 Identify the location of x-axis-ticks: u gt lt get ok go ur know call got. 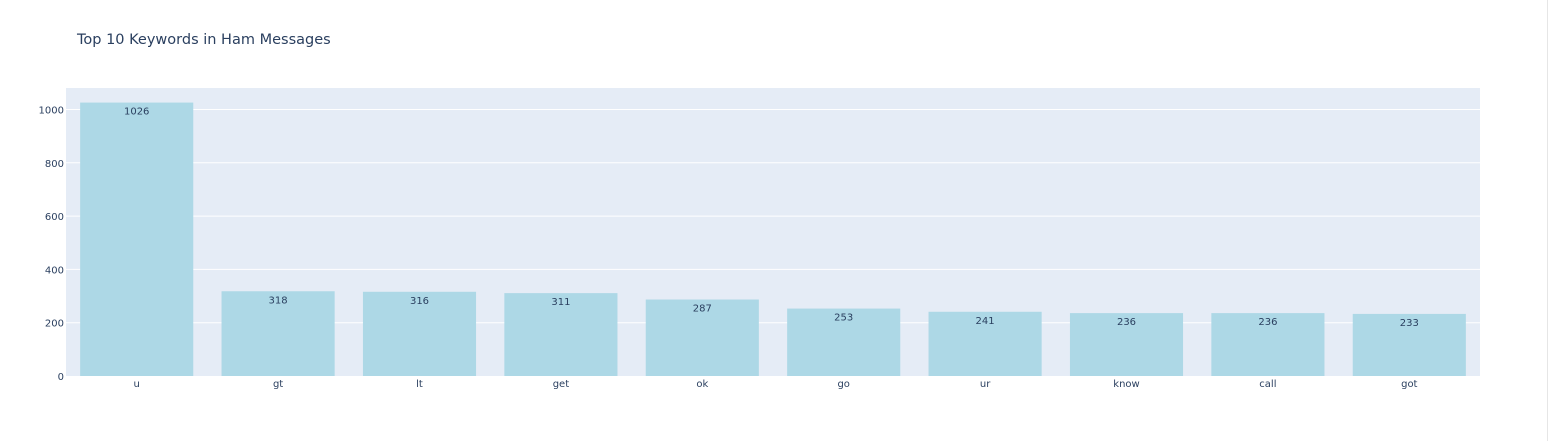
(776, 384).